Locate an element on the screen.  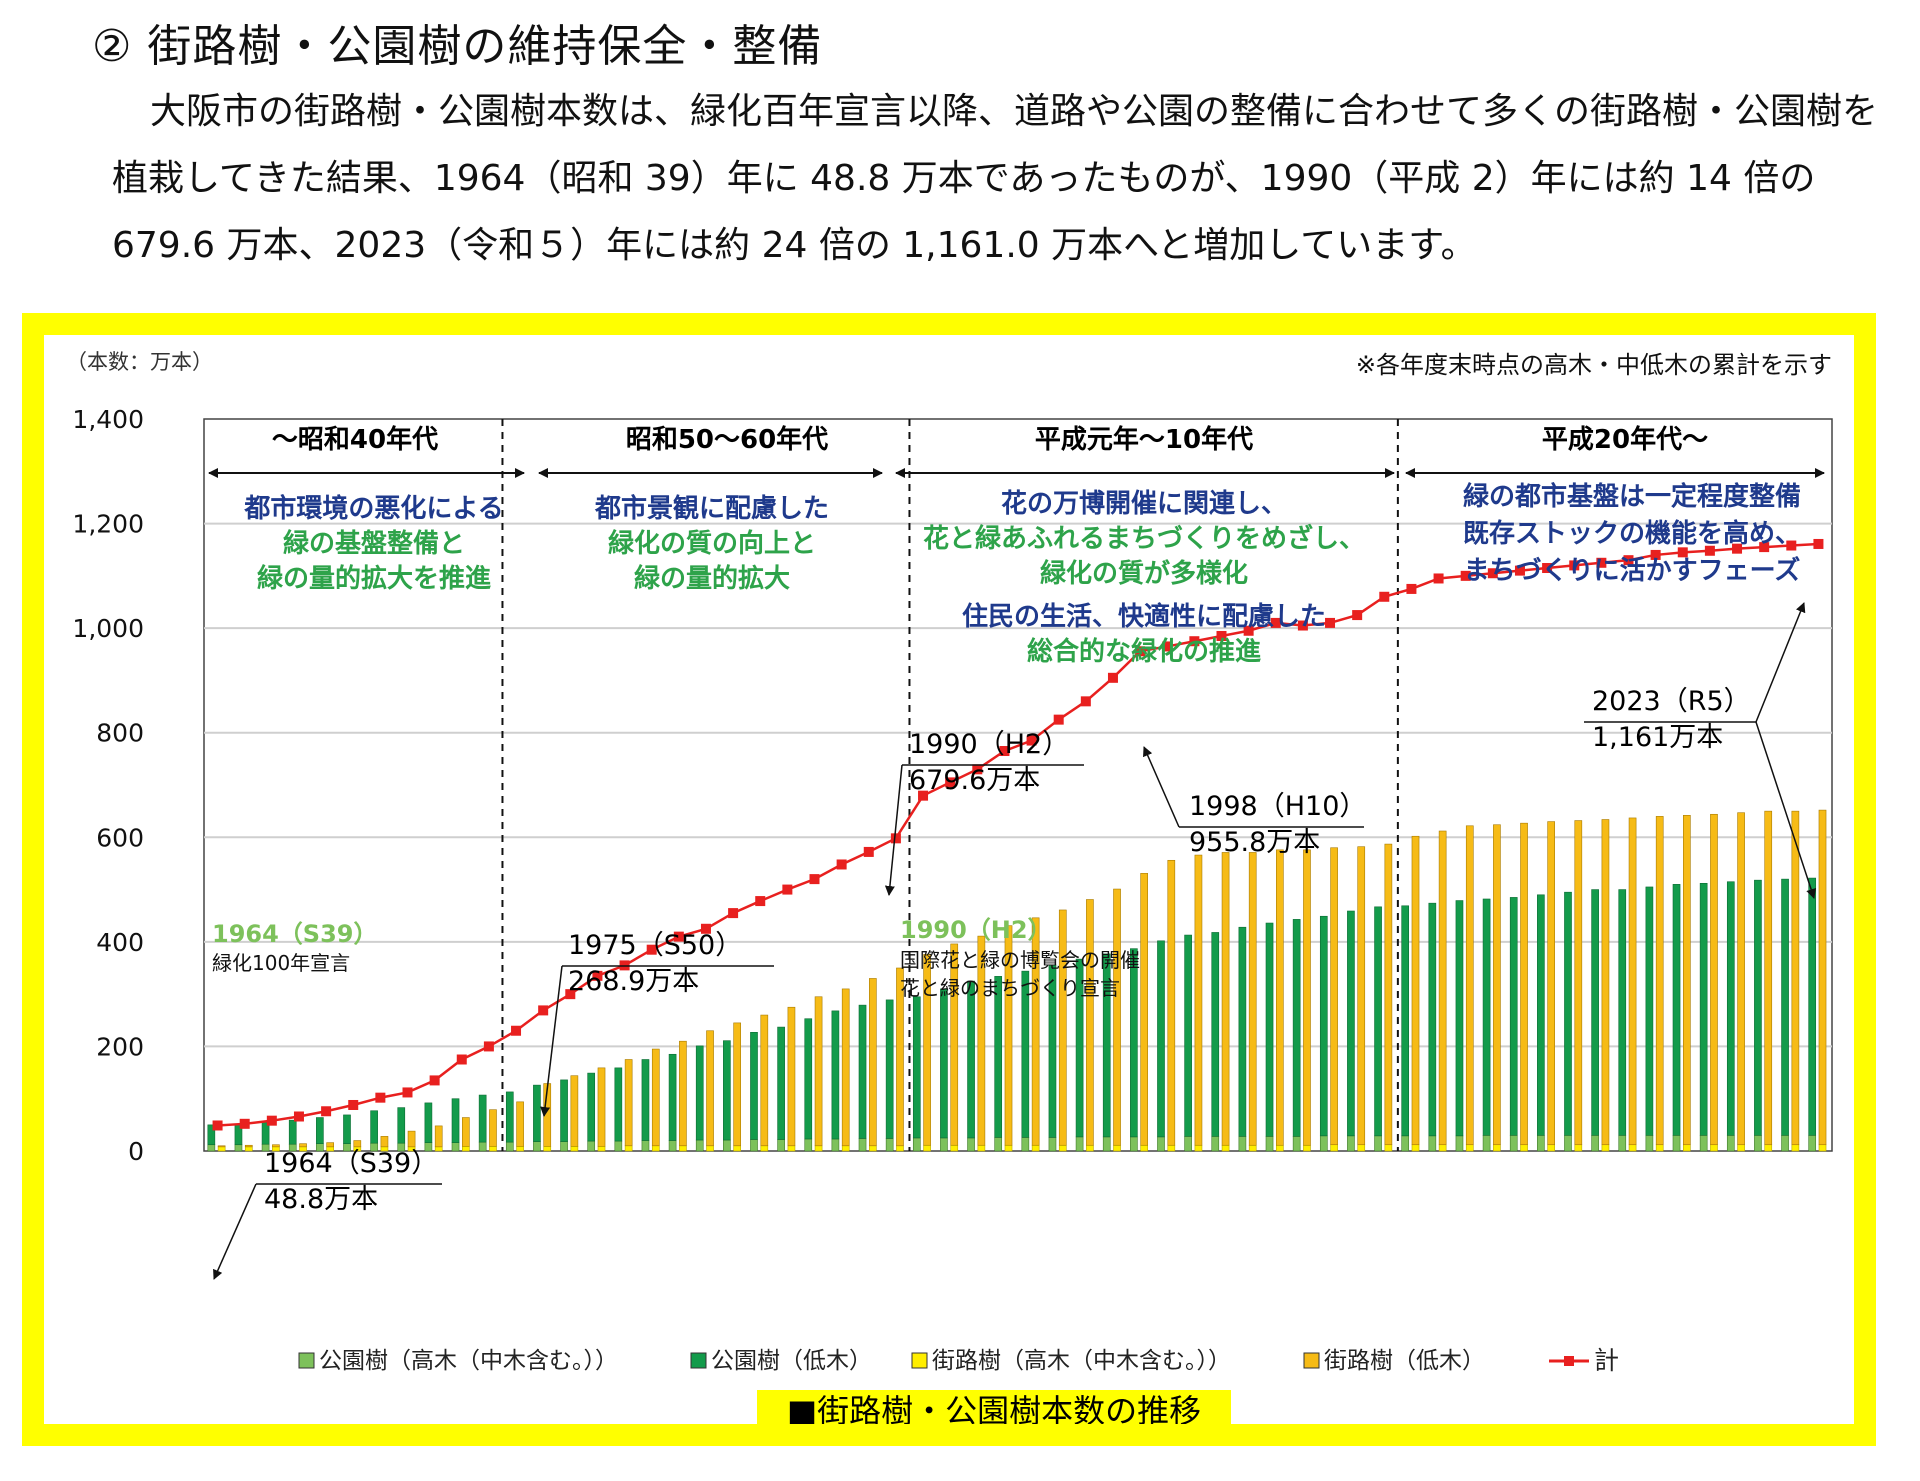
era3-line-3: 緑化の質が多様化 is located at coordinates (1144, 573).